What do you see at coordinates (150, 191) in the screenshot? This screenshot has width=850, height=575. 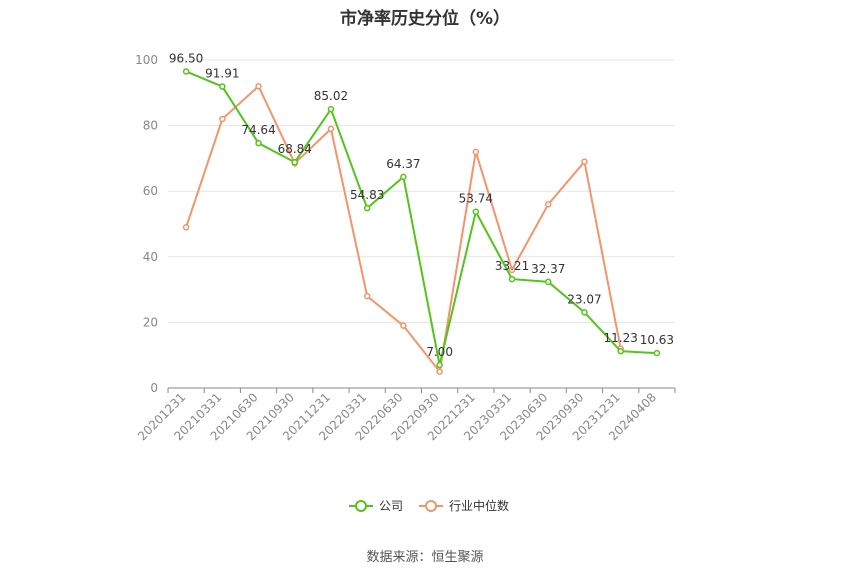 I see `y-tick-label: 60` at bounding box center [150, 191].